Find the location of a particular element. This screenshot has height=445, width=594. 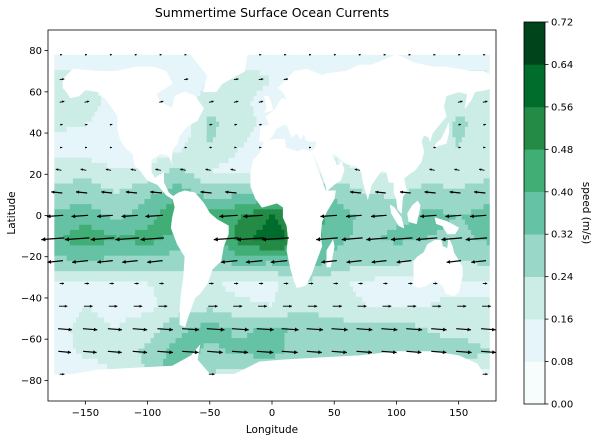

chart-title: Summertime Surface Ocean Currents is located at coordinates (272, 12).